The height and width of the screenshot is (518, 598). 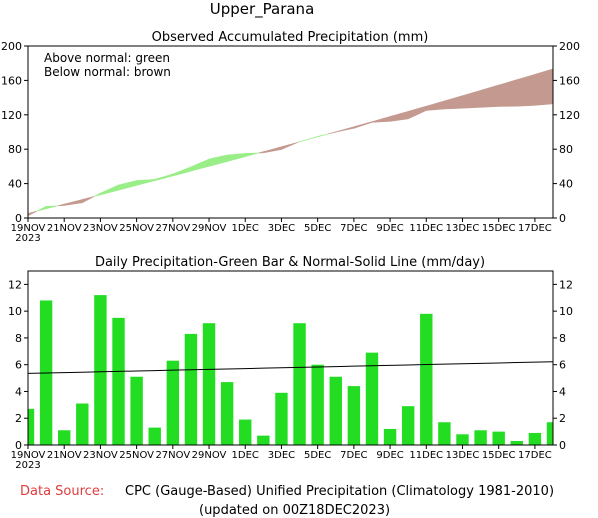 I want to click on data-source-label: Data Source:, so click(x=62, y=491).